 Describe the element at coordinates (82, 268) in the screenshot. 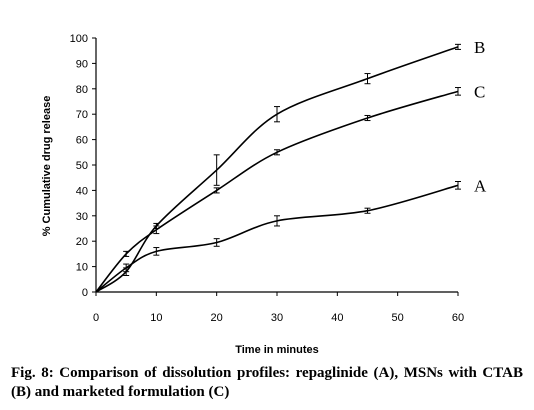

I see `y-tick-label: 10` at that location.